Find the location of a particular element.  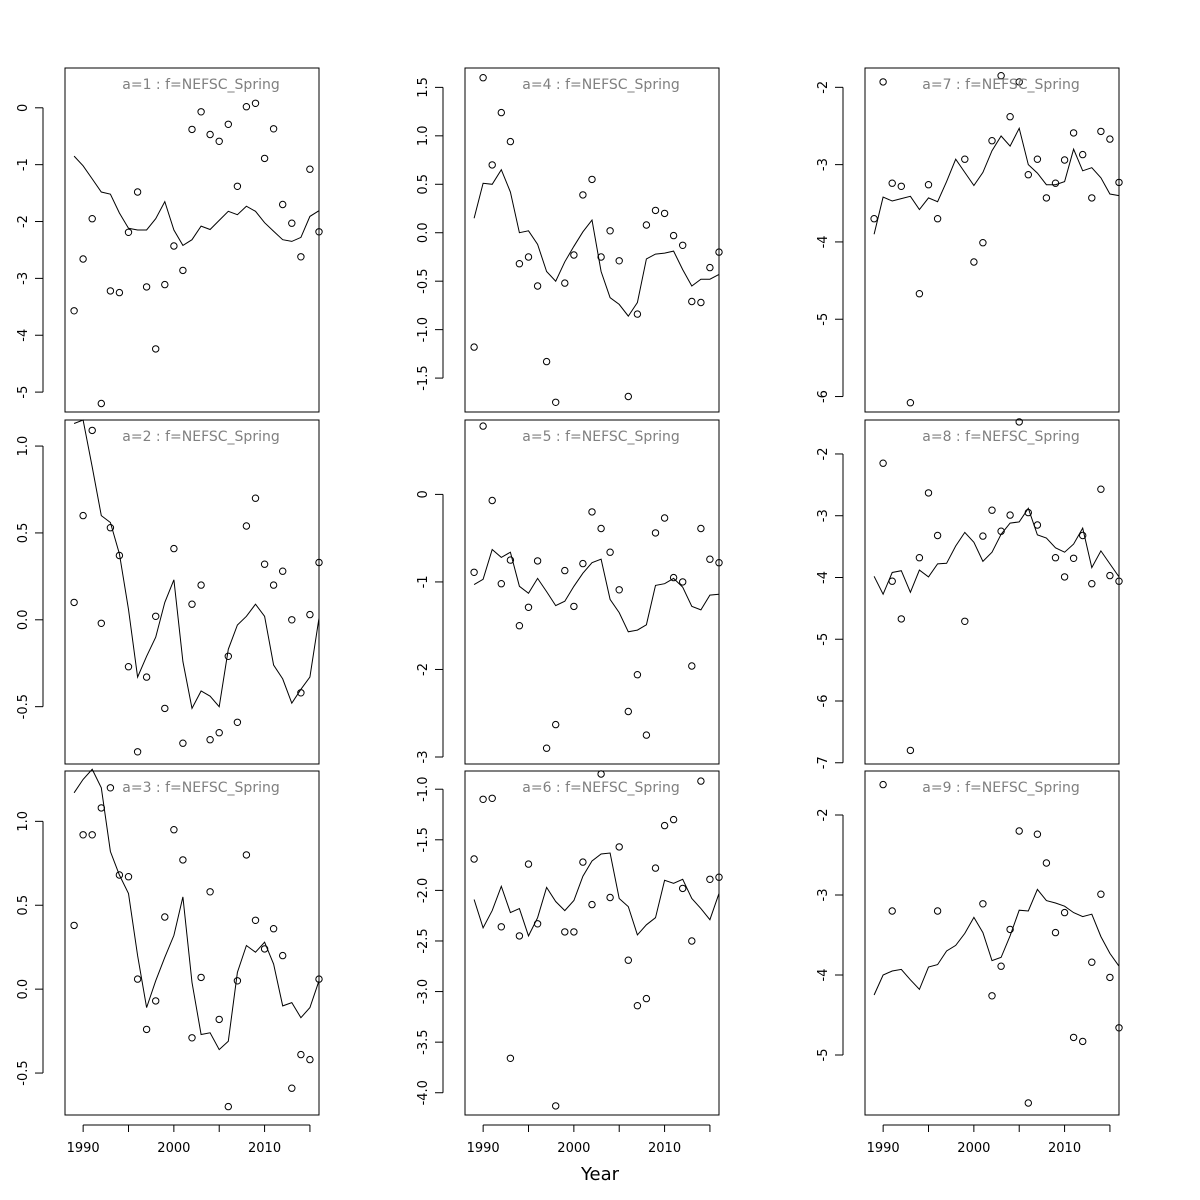

panel-title: a=1 : f=NEFSC_Spring is located at coordinates (200, 85).